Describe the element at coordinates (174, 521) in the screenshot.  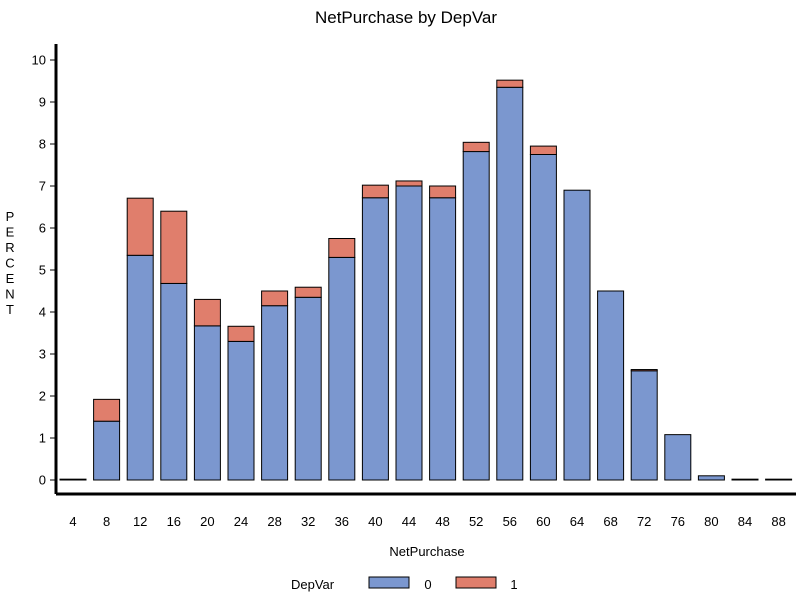
I see `x-tick-label: 16` at that location.